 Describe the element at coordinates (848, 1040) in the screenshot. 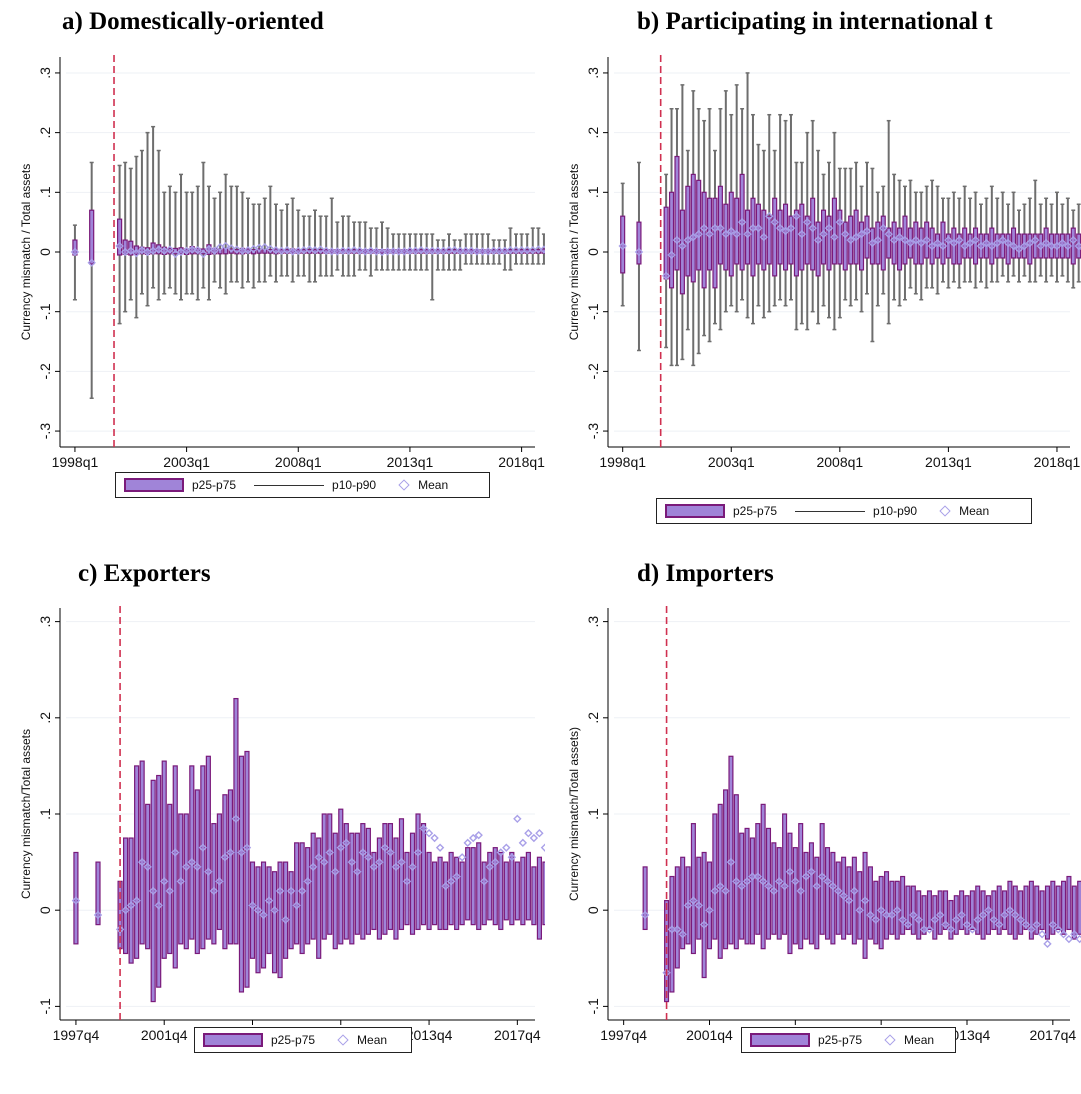

I see `legend-d: p25-p75 Mean` at that location.